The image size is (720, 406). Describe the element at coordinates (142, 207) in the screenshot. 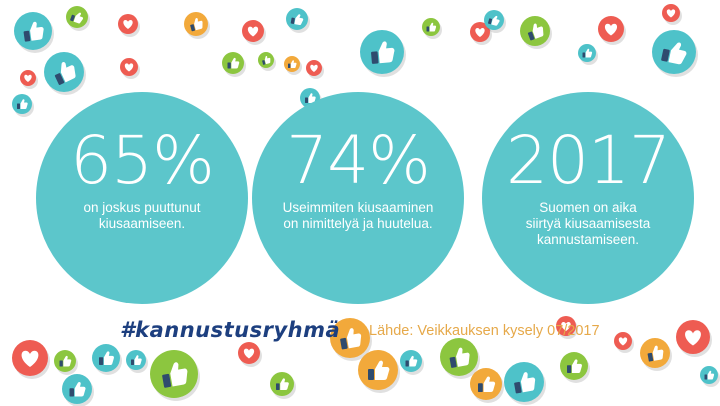

I see `stat-caption-line: on joskus puuttunut` at that location.